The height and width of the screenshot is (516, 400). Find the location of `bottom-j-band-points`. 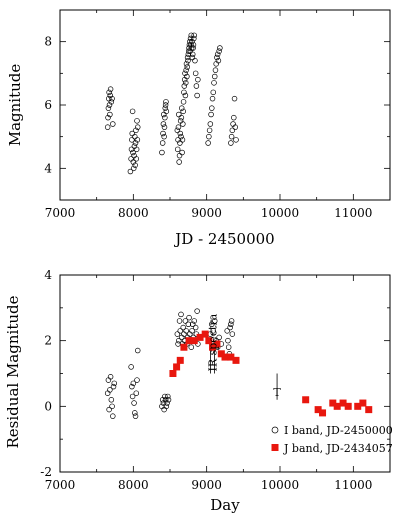

bottom-j-band-points is located at coordinates (271, 373).